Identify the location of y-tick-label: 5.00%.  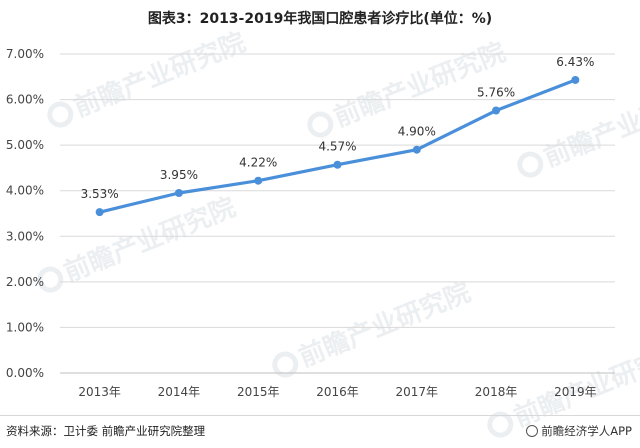
(25, 145).